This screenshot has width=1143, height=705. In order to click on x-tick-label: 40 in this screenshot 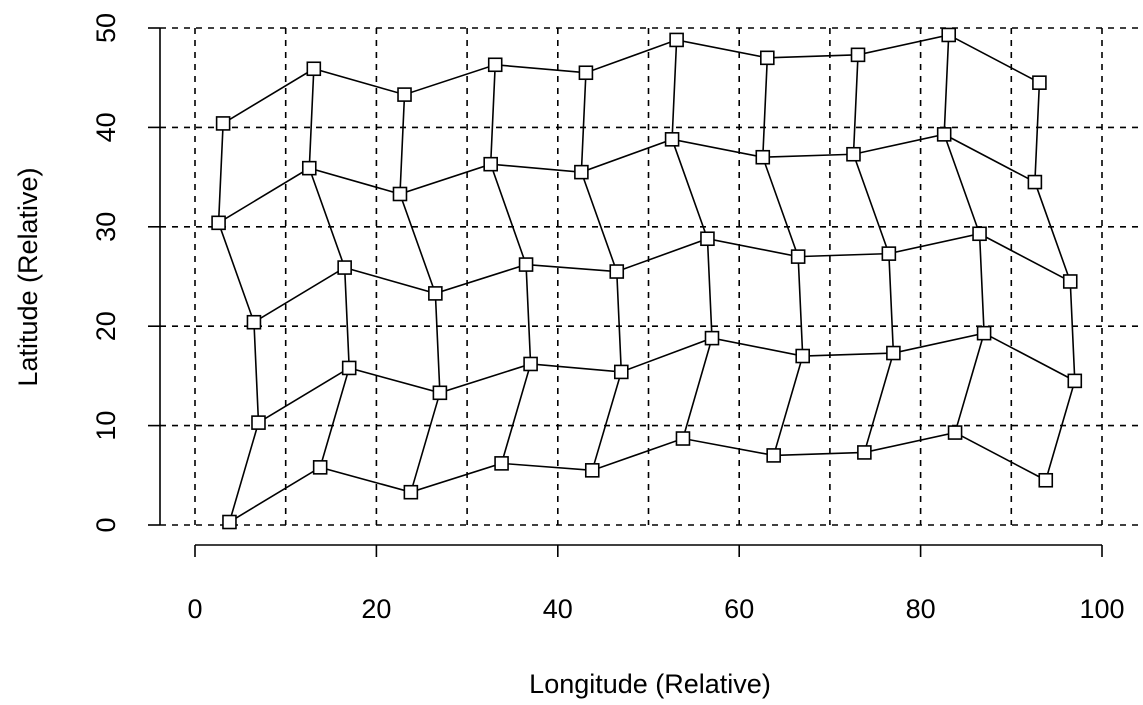, I will do `click(558, 609)`.